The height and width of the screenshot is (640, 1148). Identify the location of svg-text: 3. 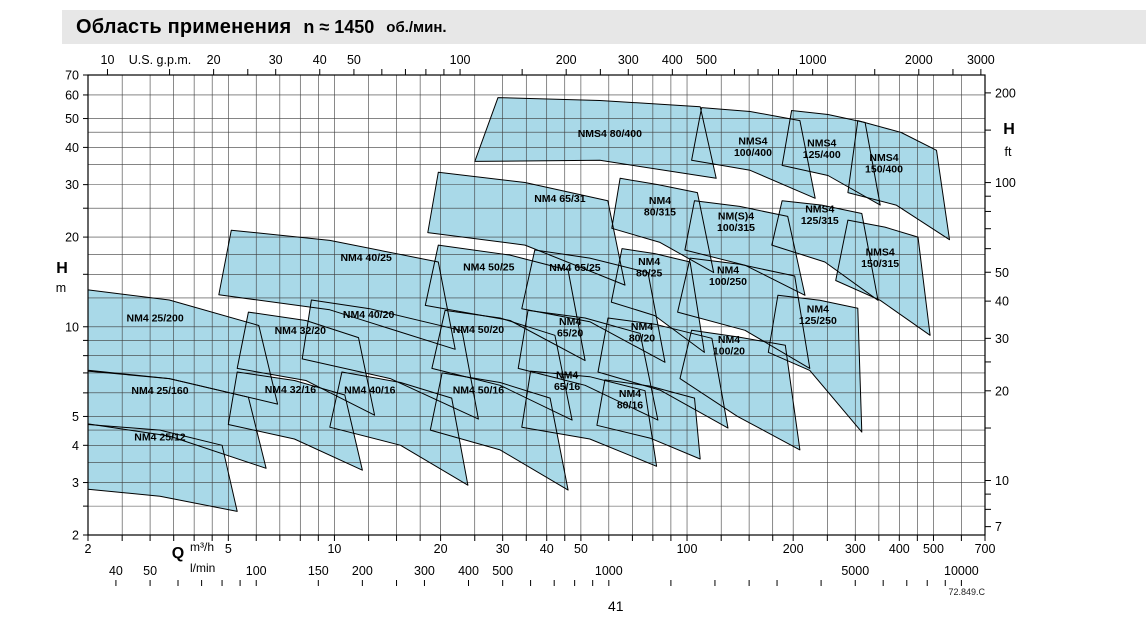
(75, 483).